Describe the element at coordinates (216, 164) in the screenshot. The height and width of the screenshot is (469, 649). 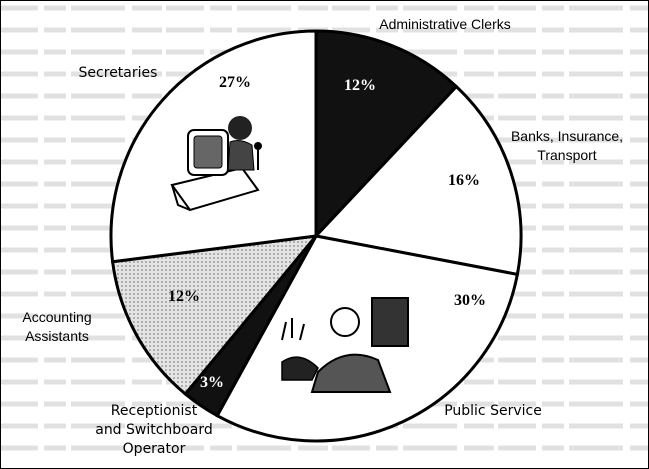
I see `secretary-illustration` at that location.